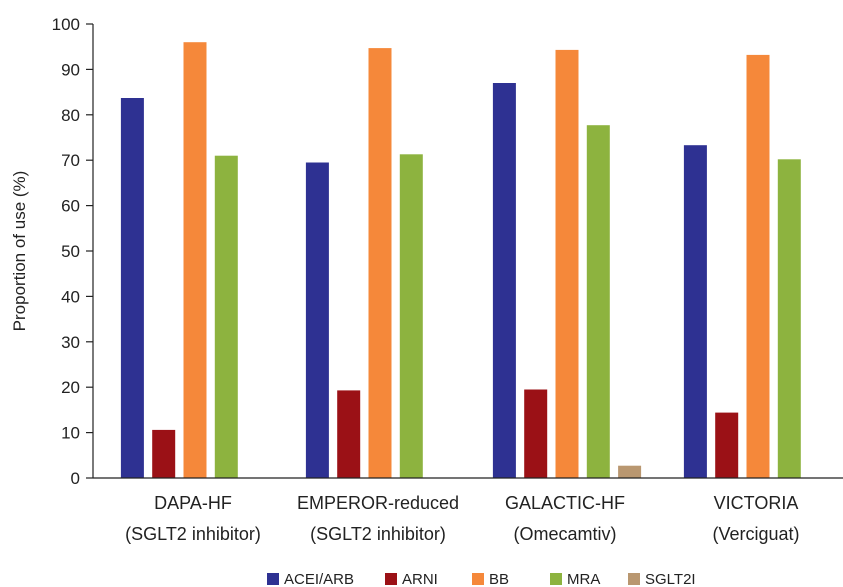  I want to click on y-axis-title: Proportion of use (%), so click(19, 251).